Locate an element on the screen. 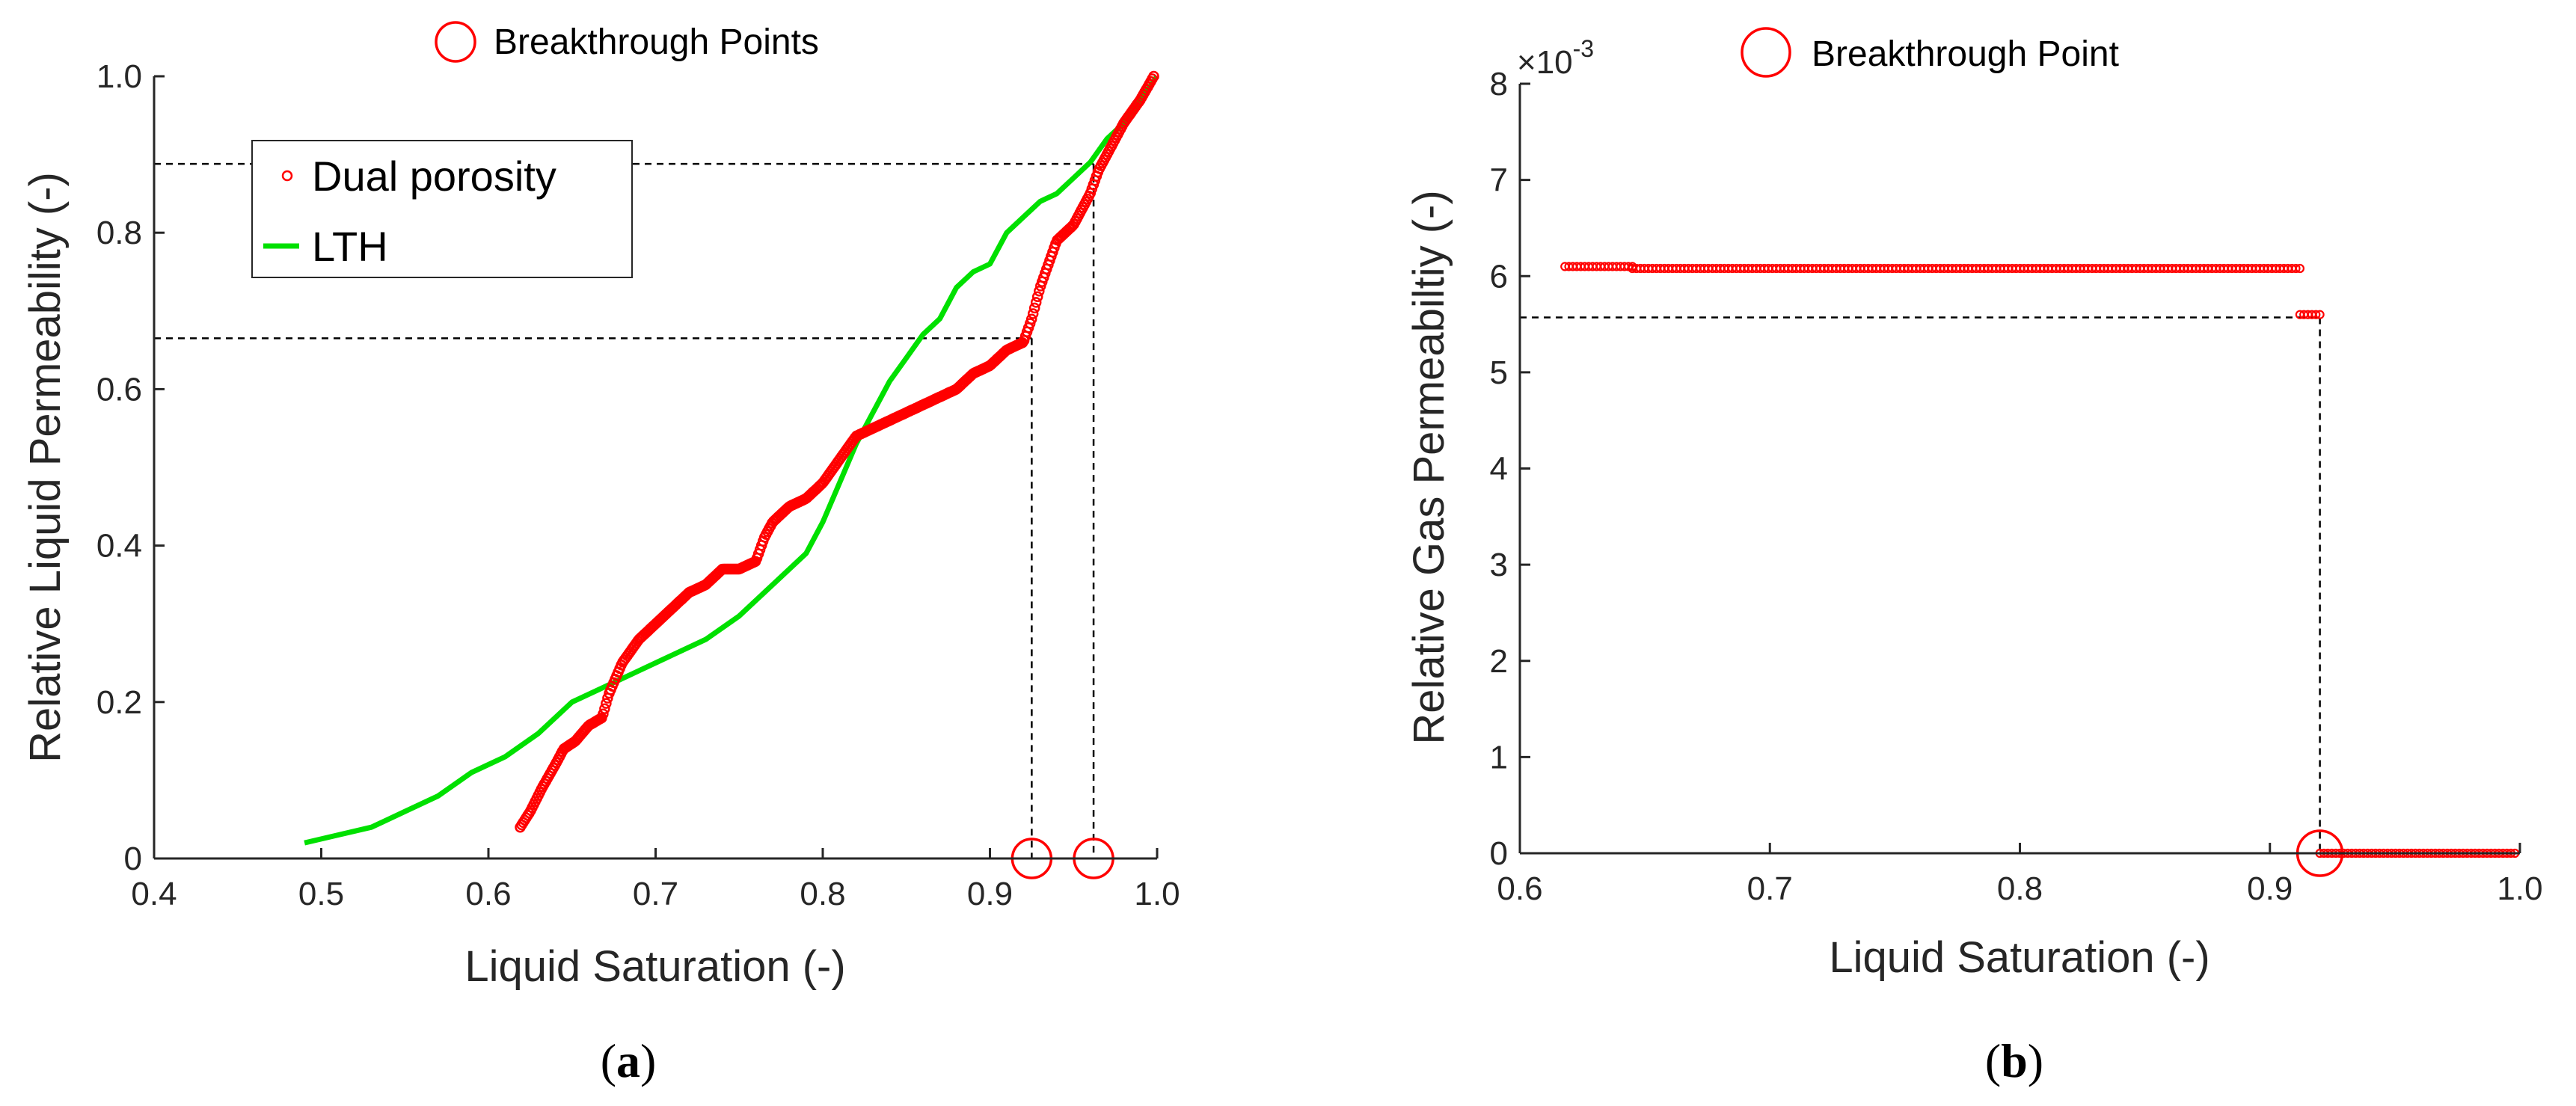  panel-b-y-tick-label: 0 is located at coordinates (1499, 853).